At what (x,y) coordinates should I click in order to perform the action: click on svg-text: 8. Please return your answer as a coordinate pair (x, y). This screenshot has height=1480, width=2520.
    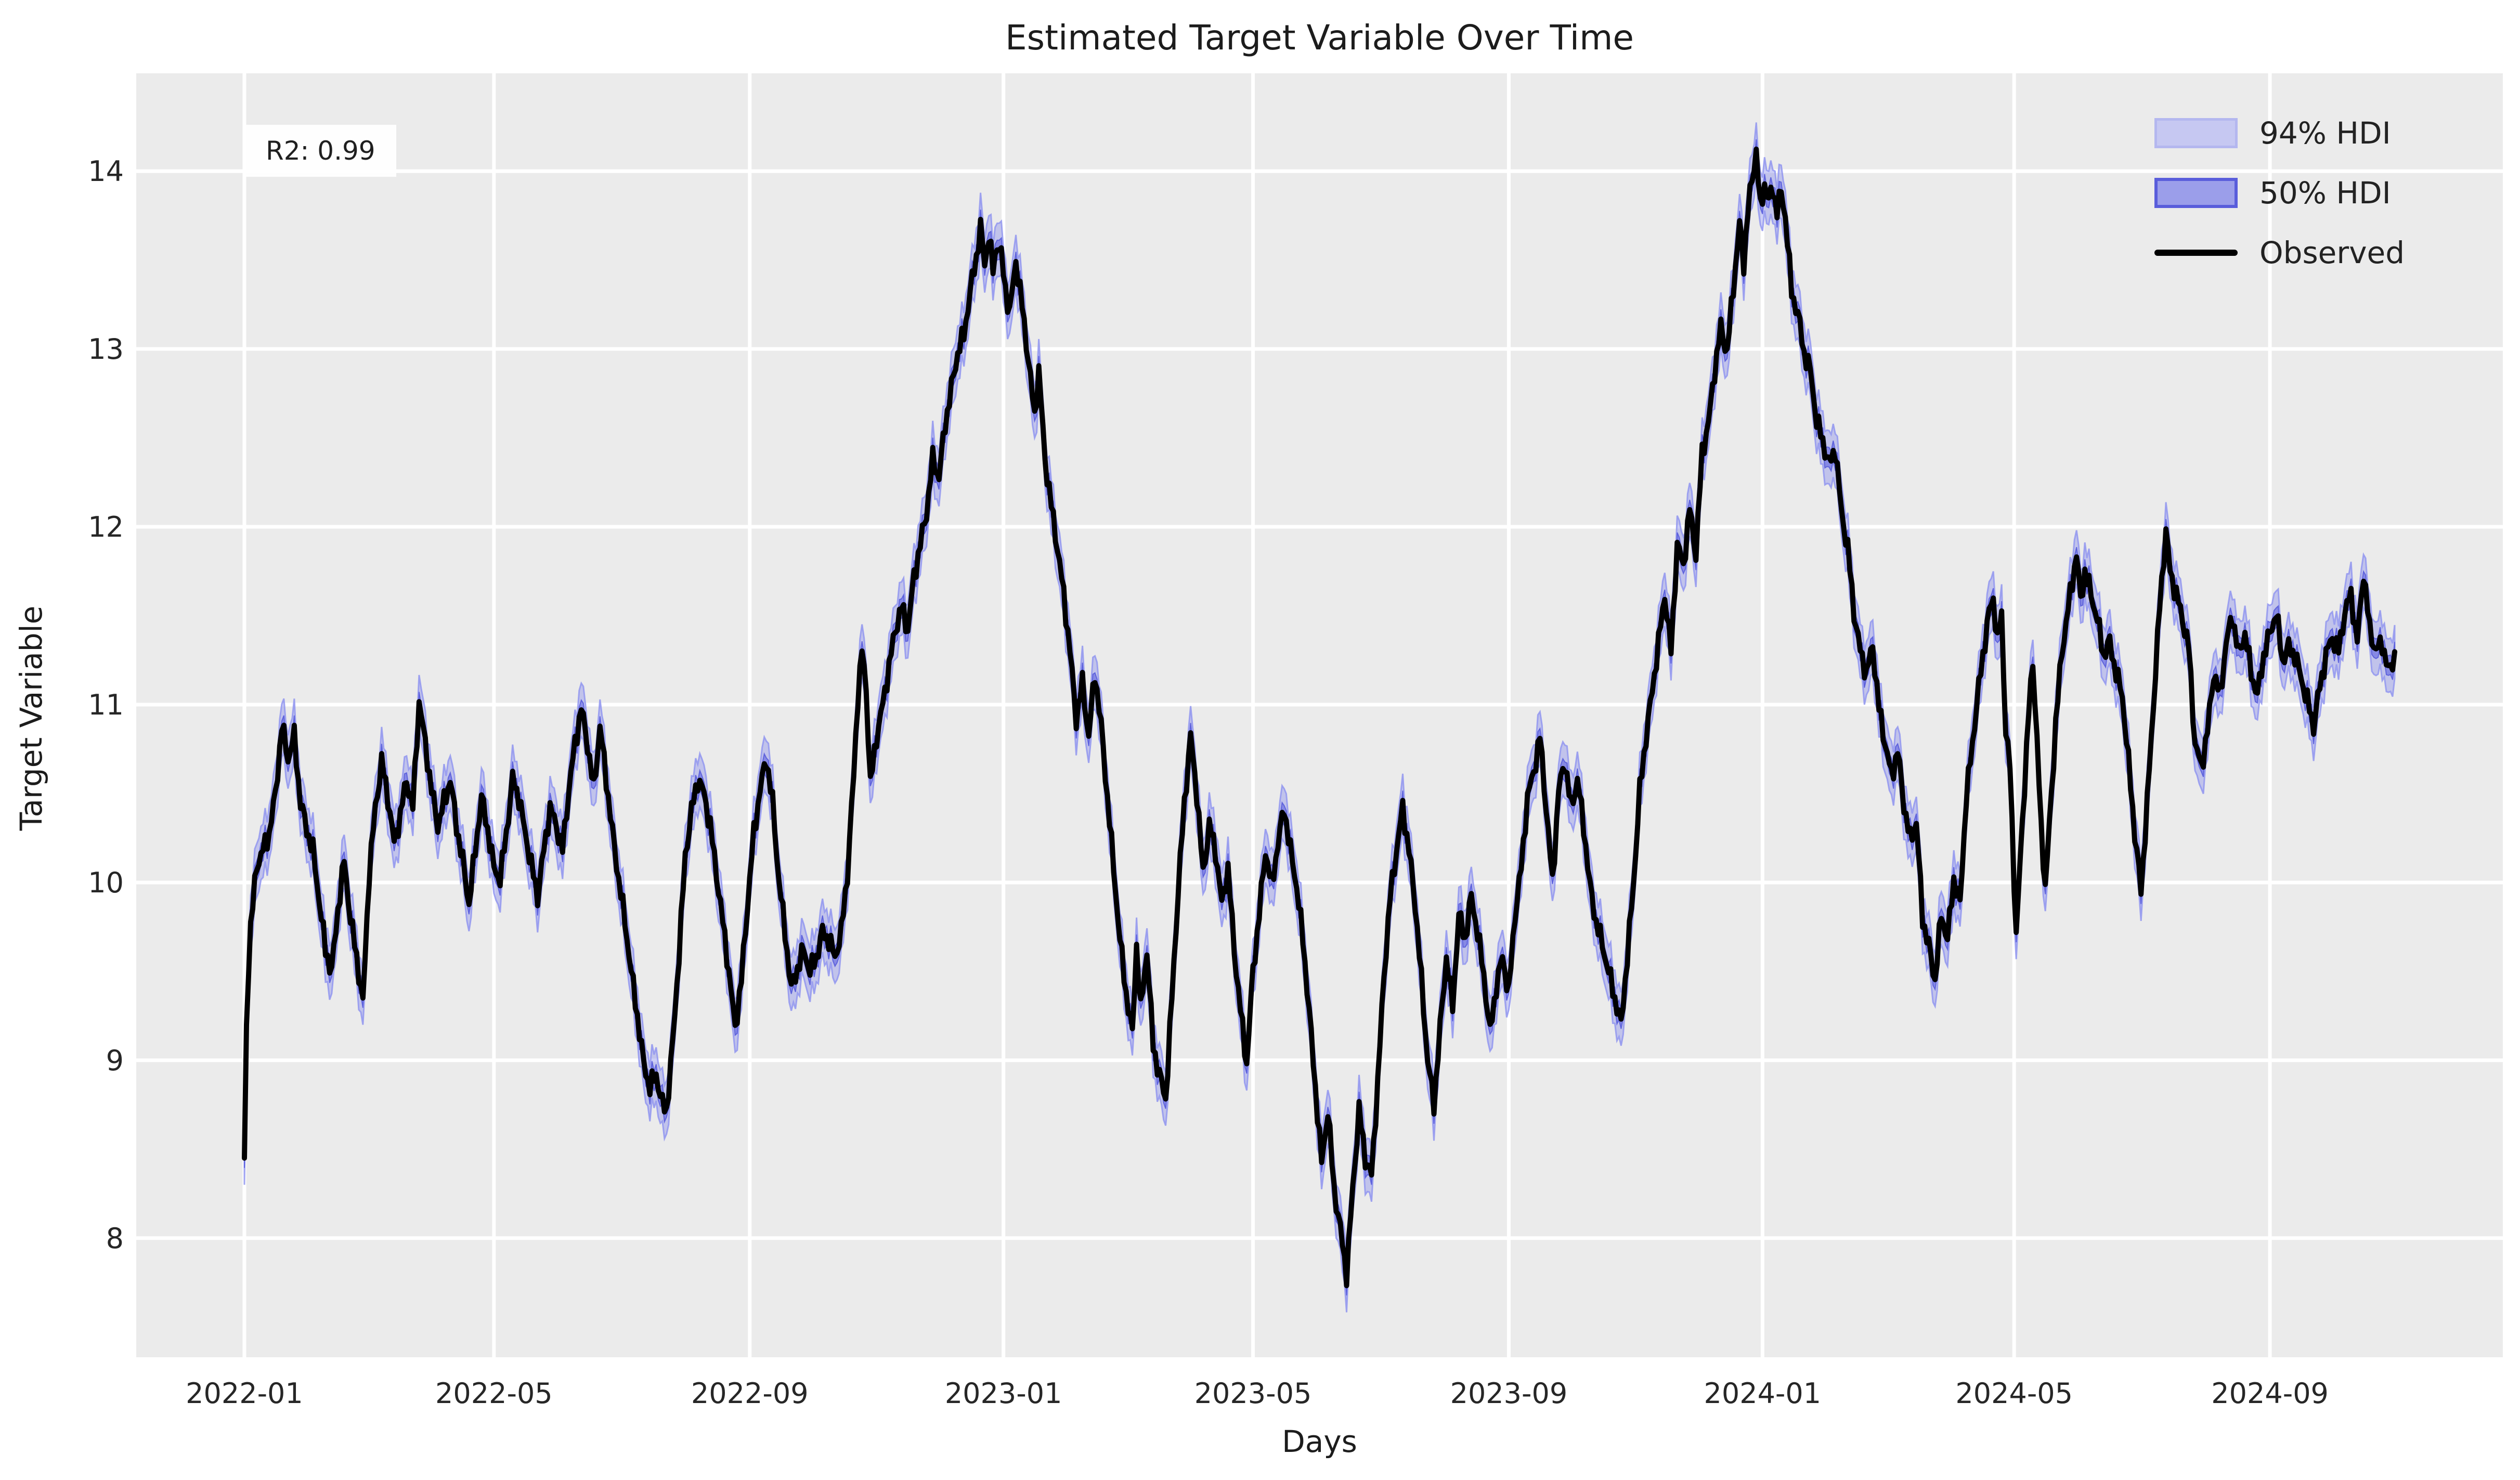
    Looking at the image, I should click on (115, 1238).